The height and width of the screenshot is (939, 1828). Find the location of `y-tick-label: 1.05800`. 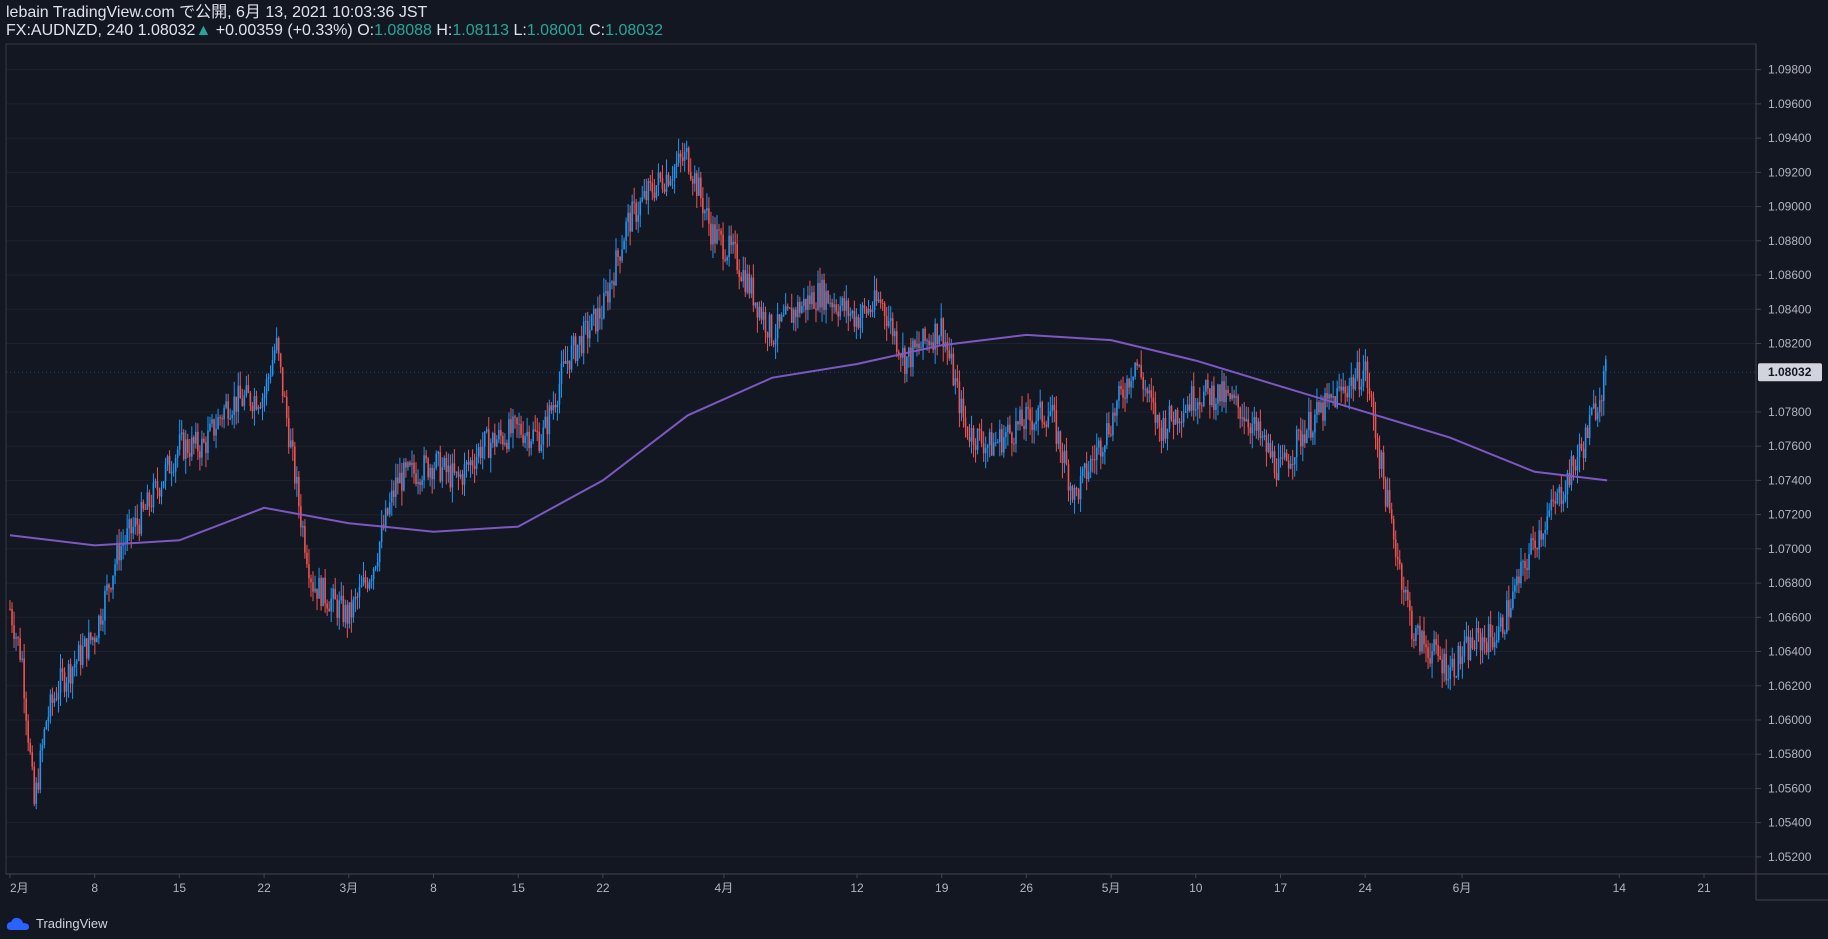

y-tick-label: 1.05800 is located at coordinates (1790, 754).